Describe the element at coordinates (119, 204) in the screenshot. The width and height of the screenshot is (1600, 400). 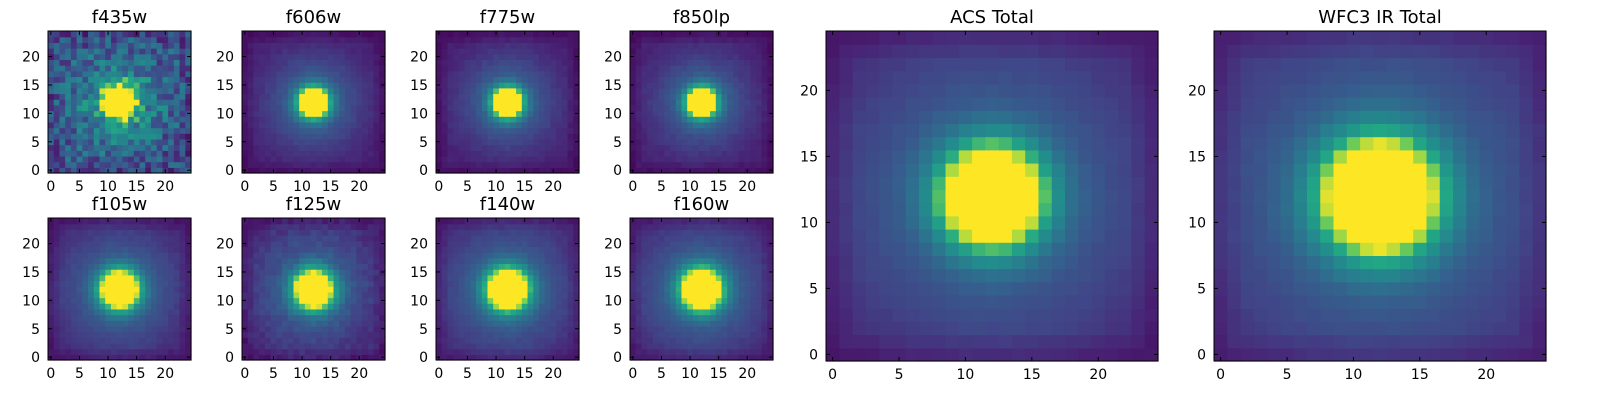
I see `panel-title: f105w` at that location.